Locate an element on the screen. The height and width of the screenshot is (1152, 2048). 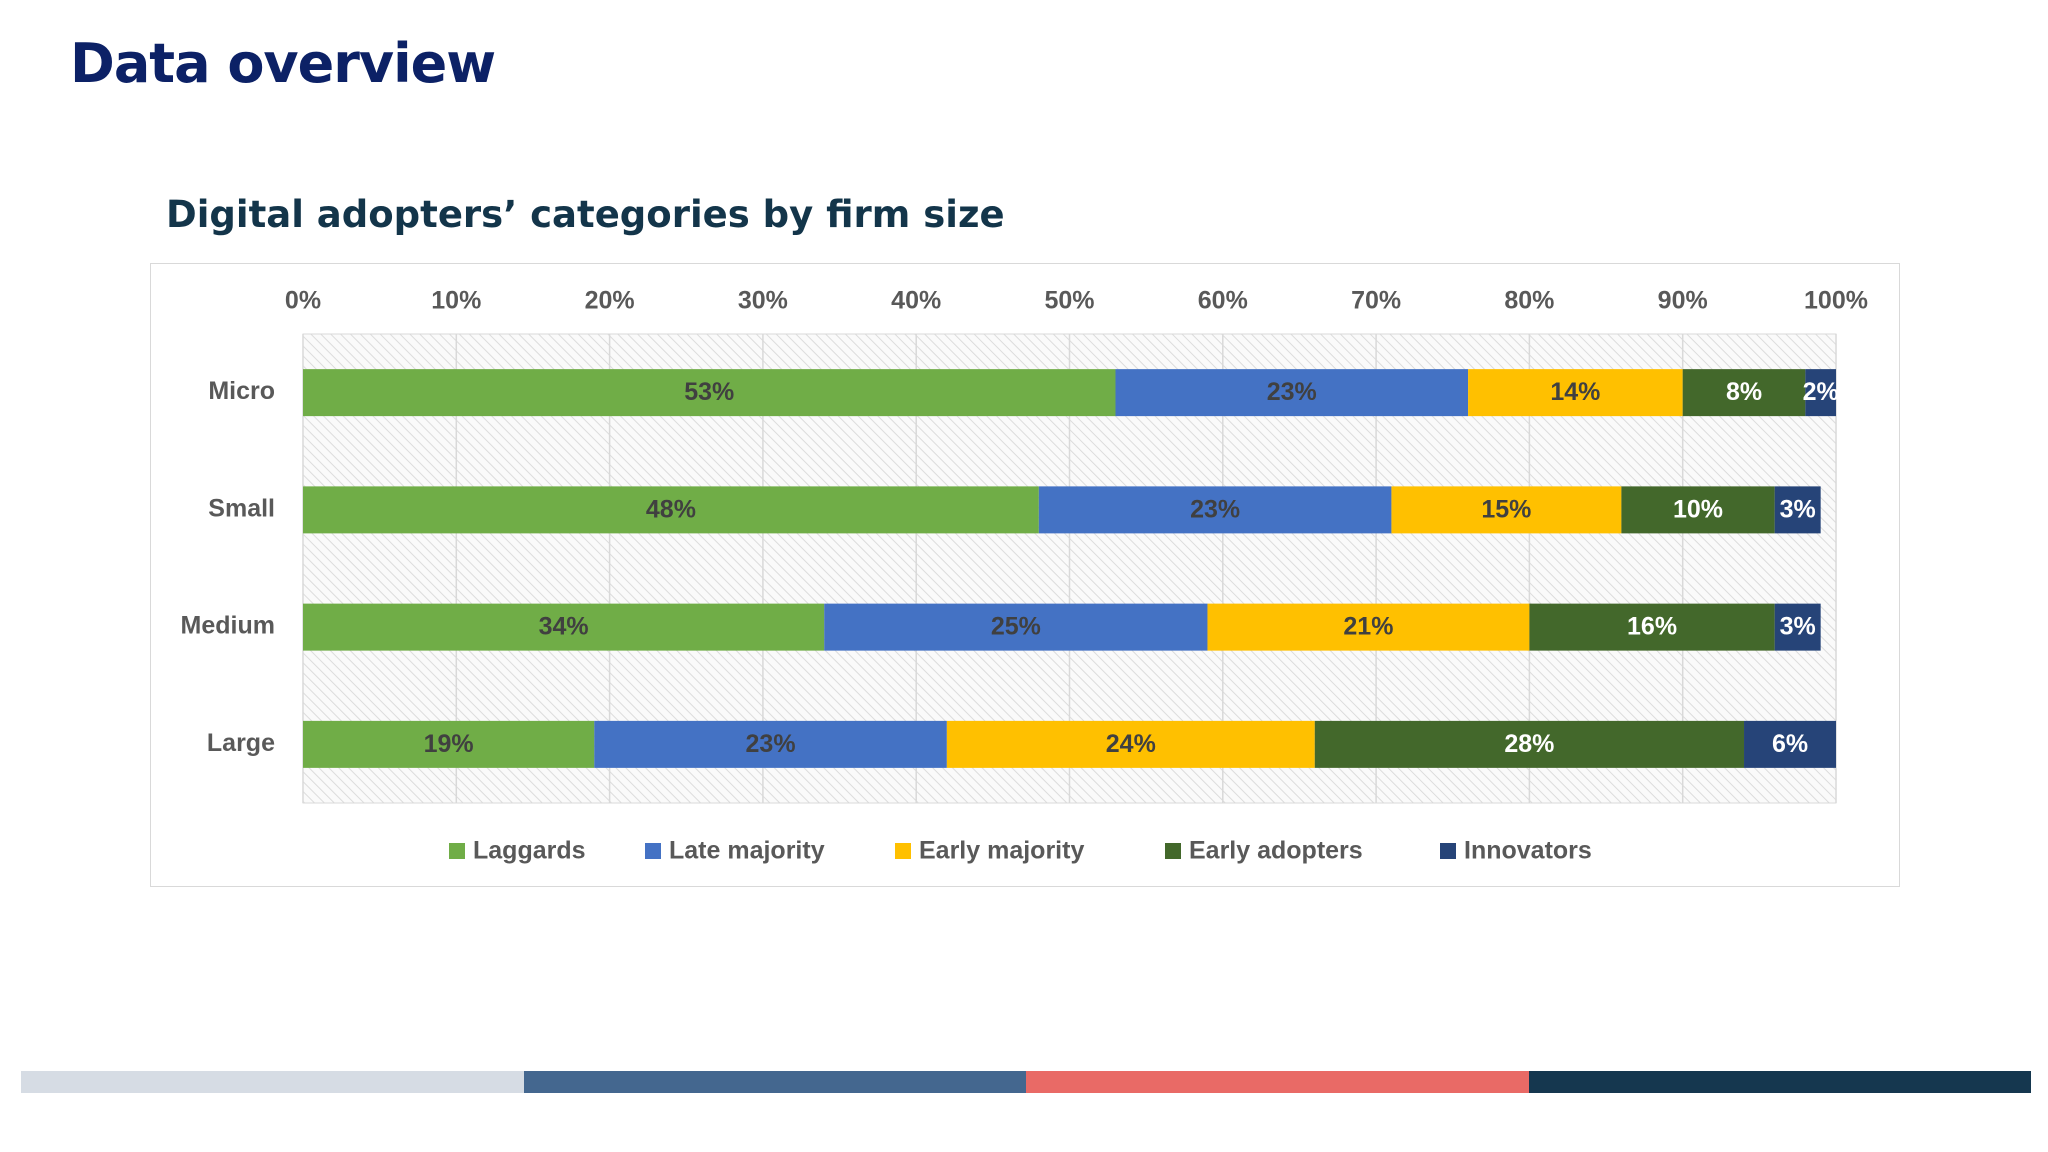
data-label: 53% is located at coordinates (709, 392).